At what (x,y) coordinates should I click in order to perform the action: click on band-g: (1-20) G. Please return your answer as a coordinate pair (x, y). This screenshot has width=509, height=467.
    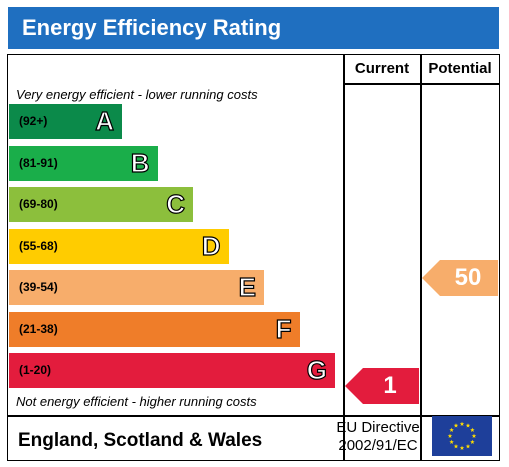
    Looking at the image, I should click on (172, 370).